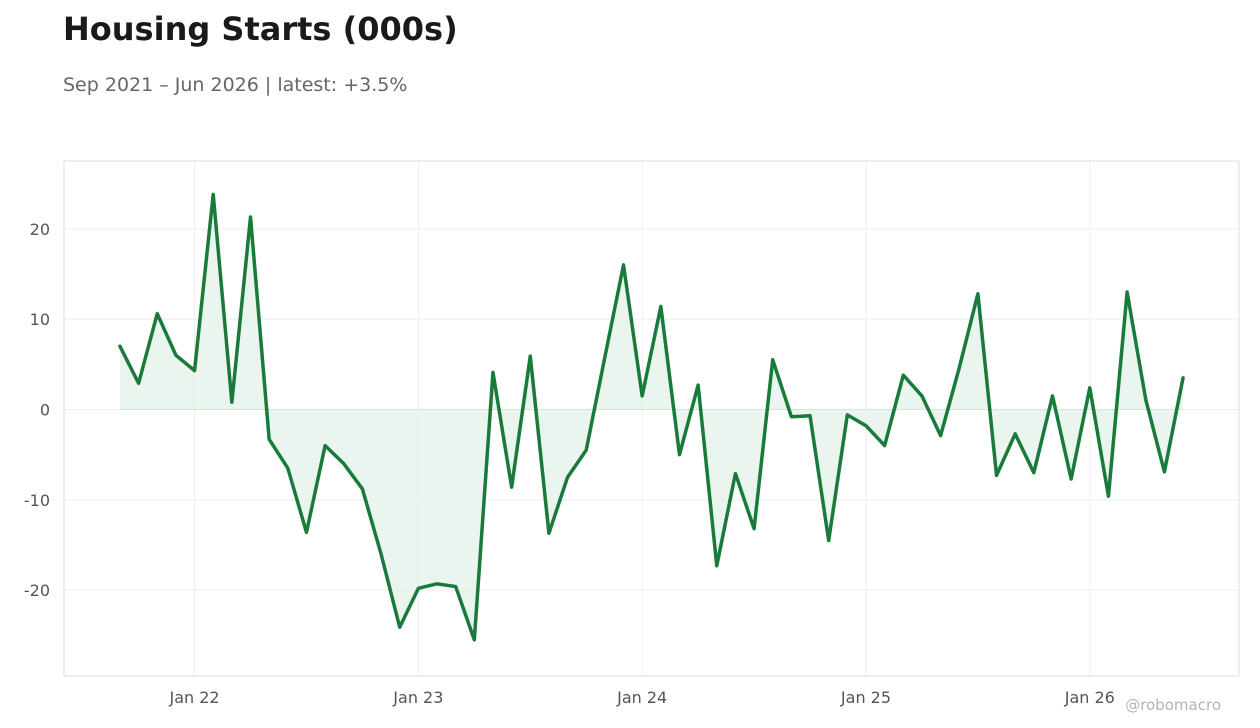  I want to click on chart-title: Housing Starts (000s), so click(260, 29).